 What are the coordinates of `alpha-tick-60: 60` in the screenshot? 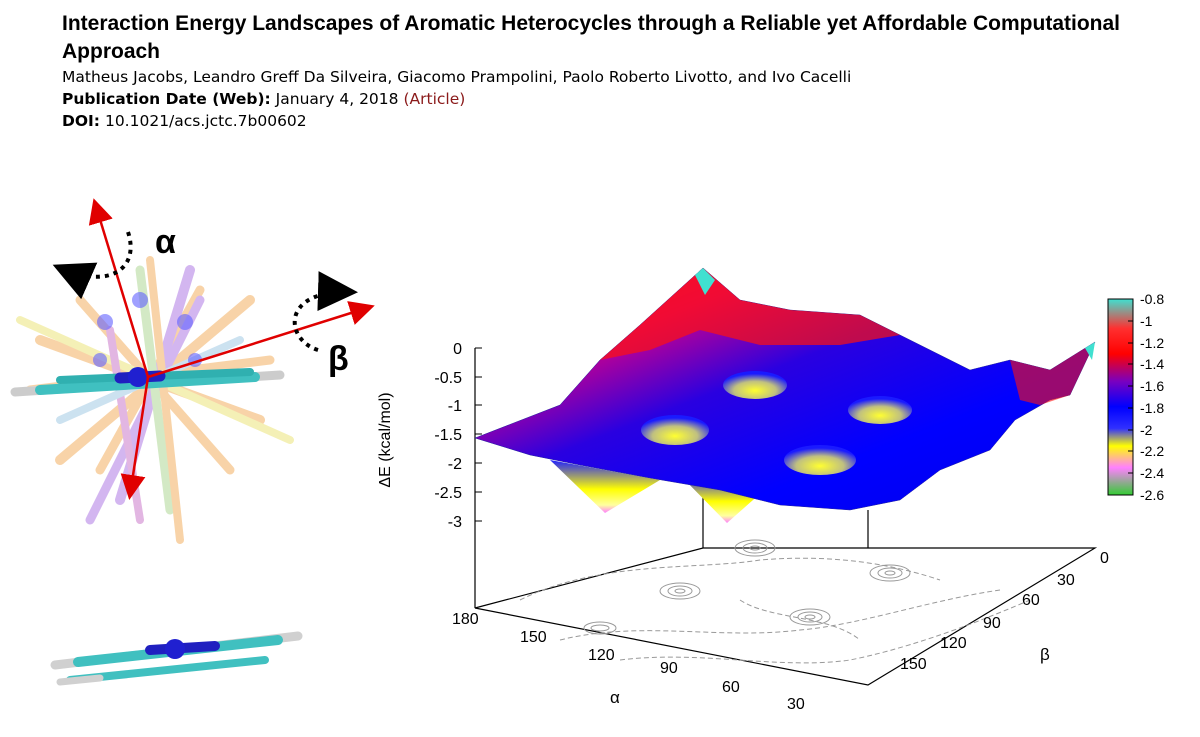 It's located at (731, 687).